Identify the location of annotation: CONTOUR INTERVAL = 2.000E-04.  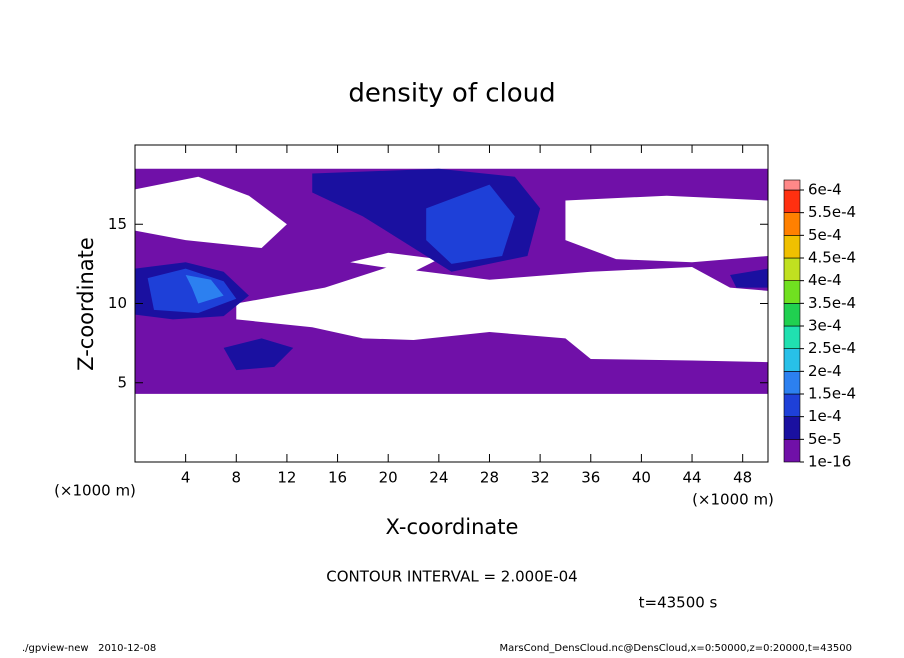
(451, 577).